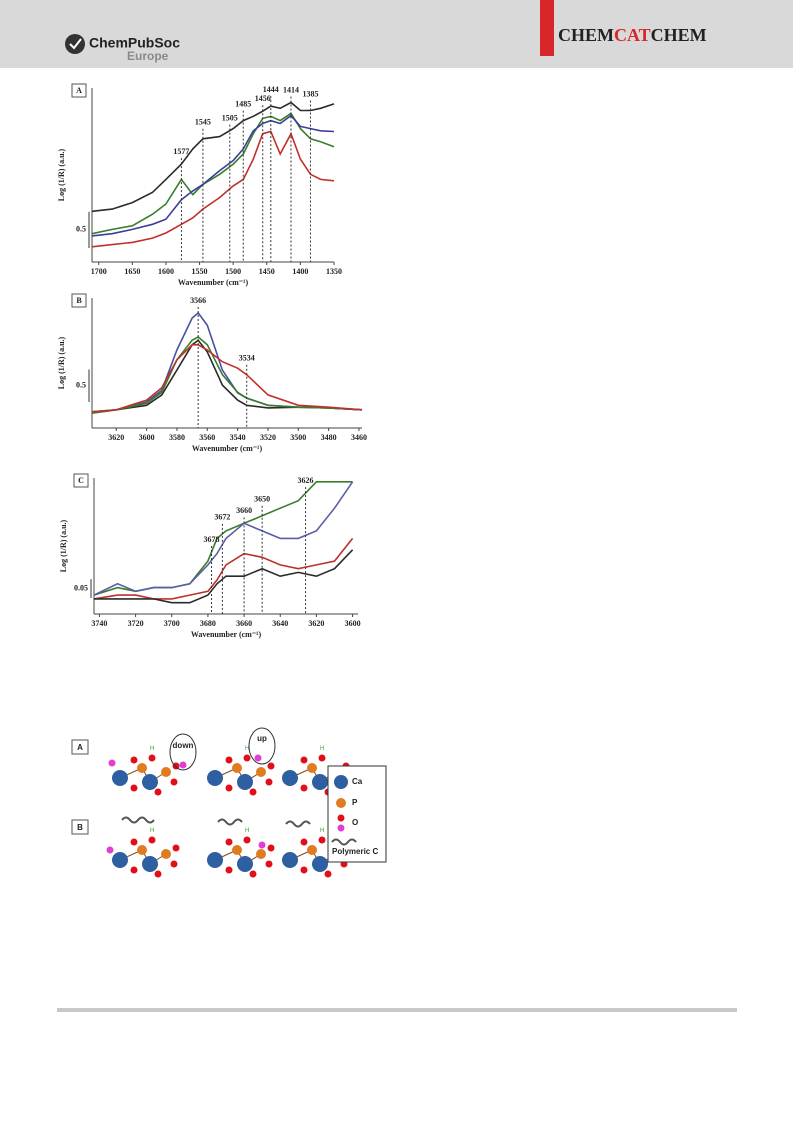 The image size is (793, 1121). Describe the element at coordinates (334, 271) in the screenshot. I see `x-tick-label: 1350` at that location.